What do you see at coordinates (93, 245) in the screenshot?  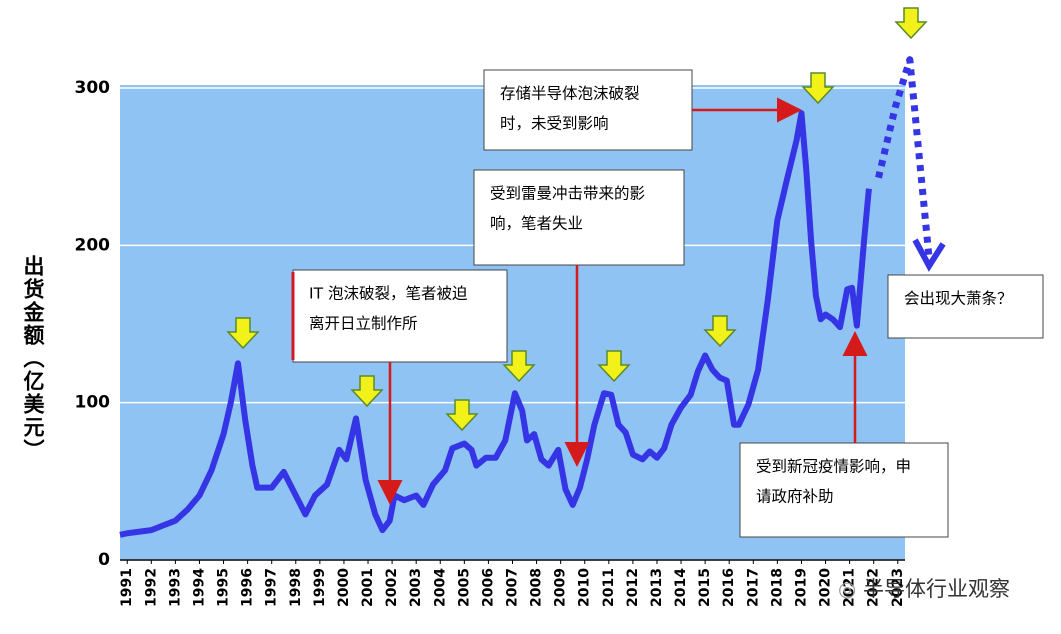 I see `y-tick-label: 200` at bounding box center [93, 245].